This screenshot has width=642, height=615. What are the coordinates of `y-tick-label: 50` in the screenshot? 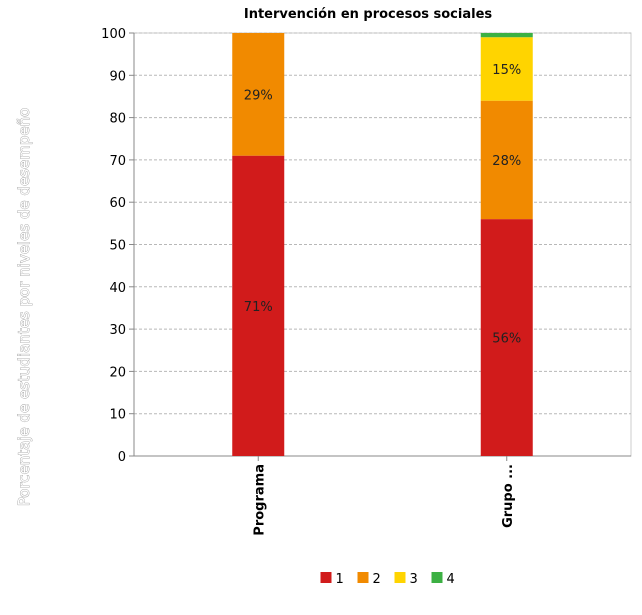 It's located at (117, 246).